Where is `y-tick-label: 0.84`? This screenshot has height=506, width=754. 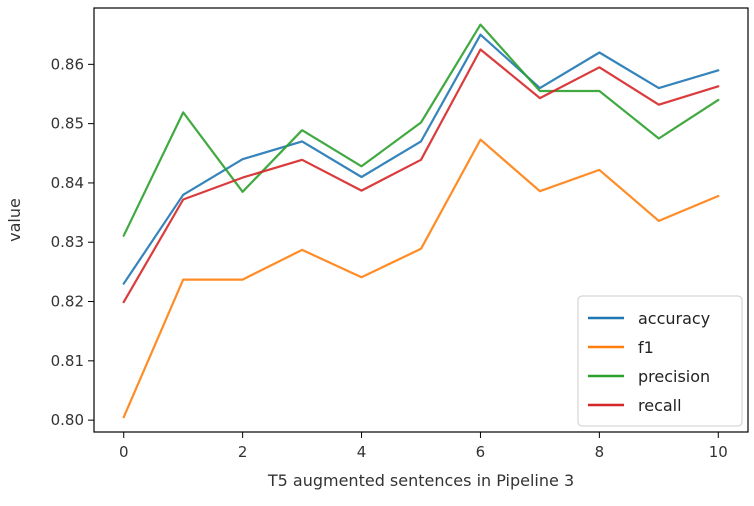 y-tick-label: 0.84 is located at coordinates (67, 183).